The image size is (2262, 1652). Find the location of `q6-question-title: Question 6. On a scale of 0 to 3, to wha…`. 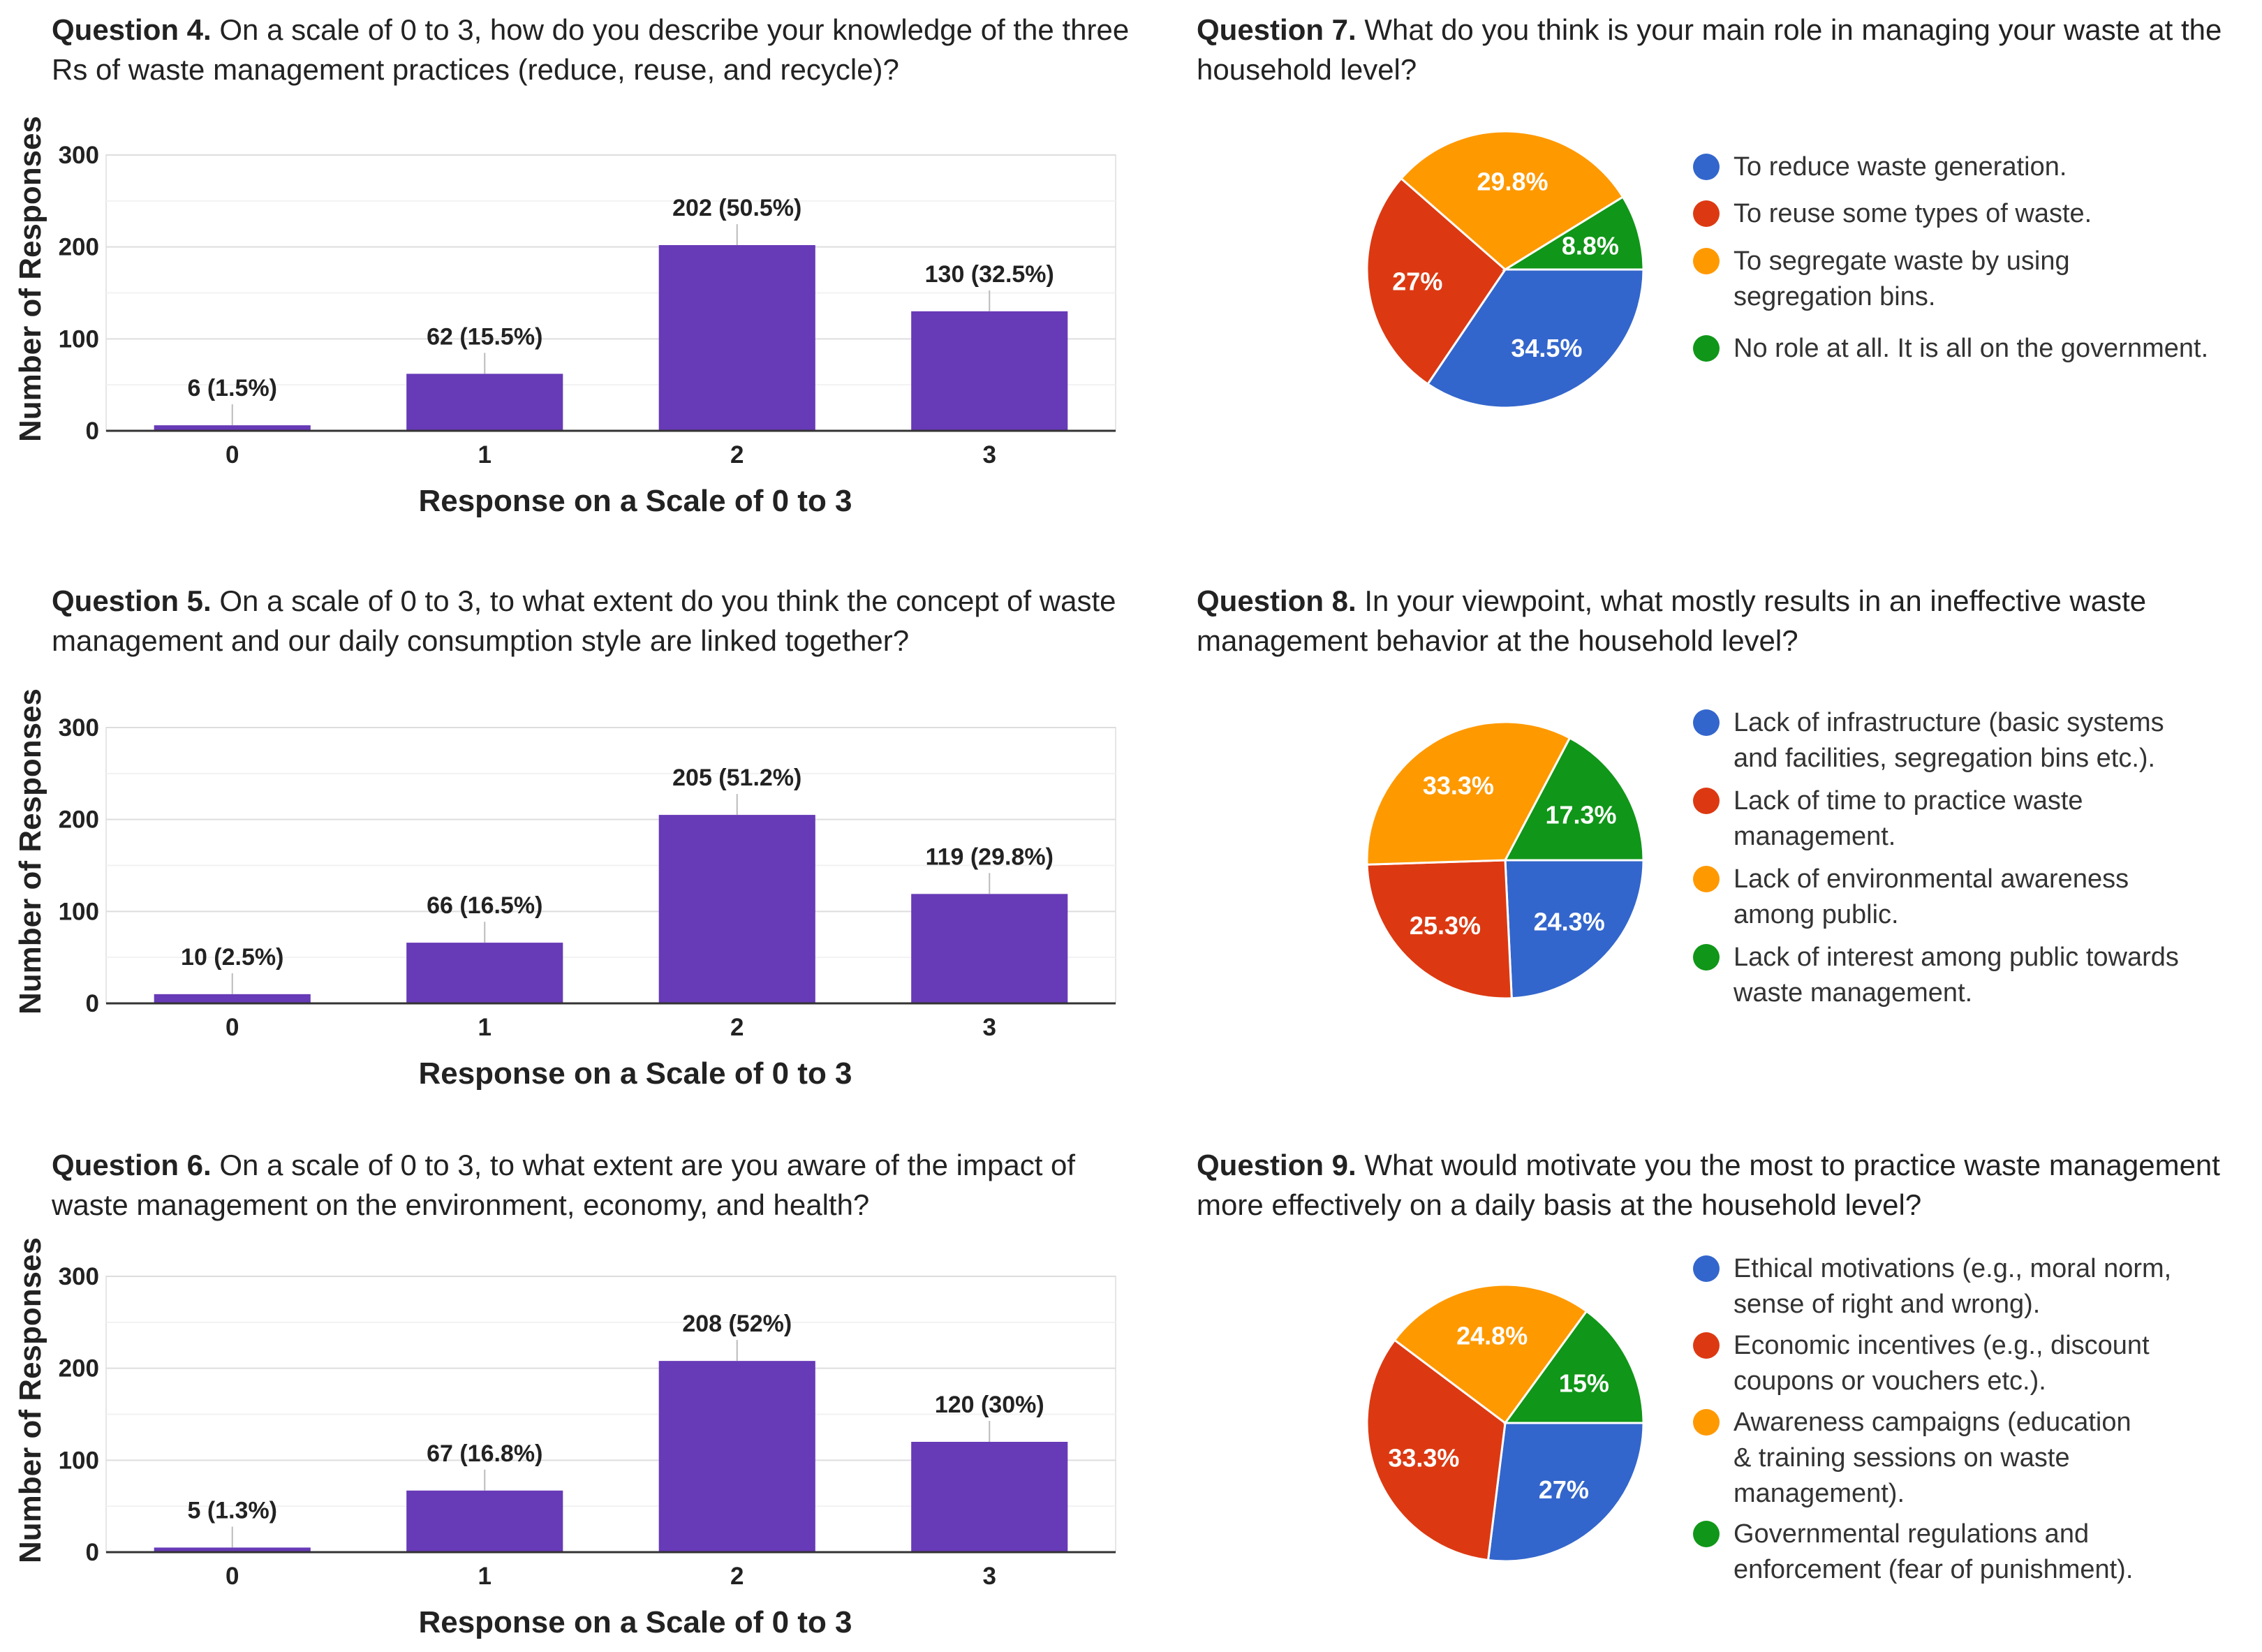

q6-question-title: Question 6. On a scale of 0 to 3, to wha… is located at coordinates (596, 1185).